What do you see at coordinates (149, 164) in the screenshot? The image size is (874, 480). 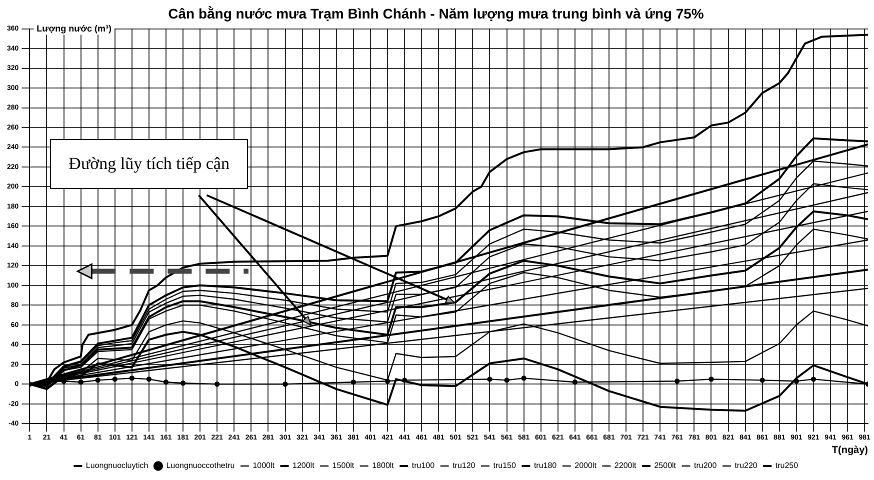 I see `annotation: Đường lũy tích tiếp cận` at bounding box center [149, 164].